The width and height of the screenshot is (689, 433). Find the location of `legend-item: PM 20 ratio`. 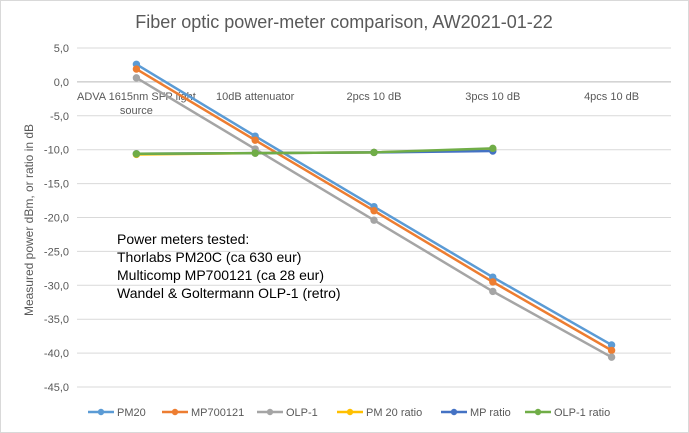

legend-item: PM 20 ratio is located at coordinates (379, 413).